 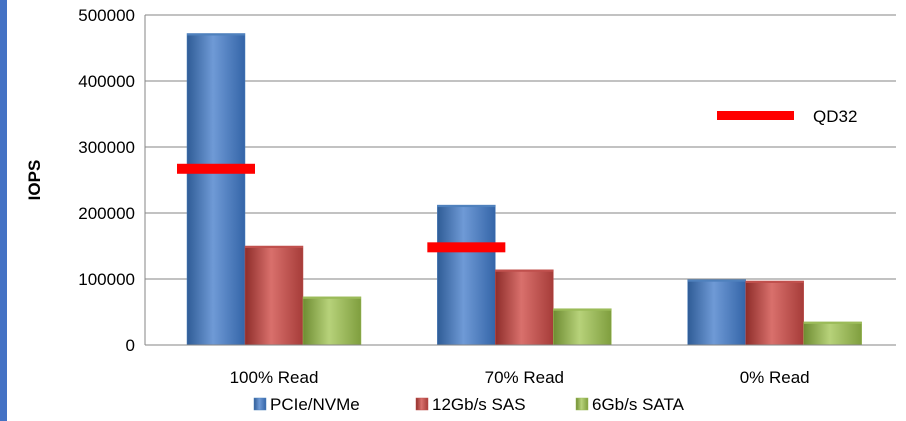 I want to click on y-tick-label: 200000, so click(x=106, y=213).